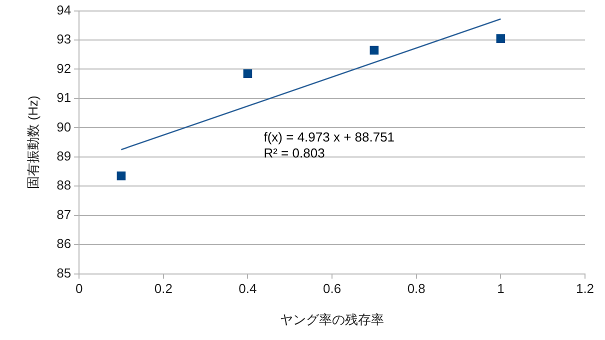  What do you see at coordinates (329, 137) in the screenshot?
I see `annotation: f(x) = 4.973 x + 88.751` at bounding box center [329, 137].